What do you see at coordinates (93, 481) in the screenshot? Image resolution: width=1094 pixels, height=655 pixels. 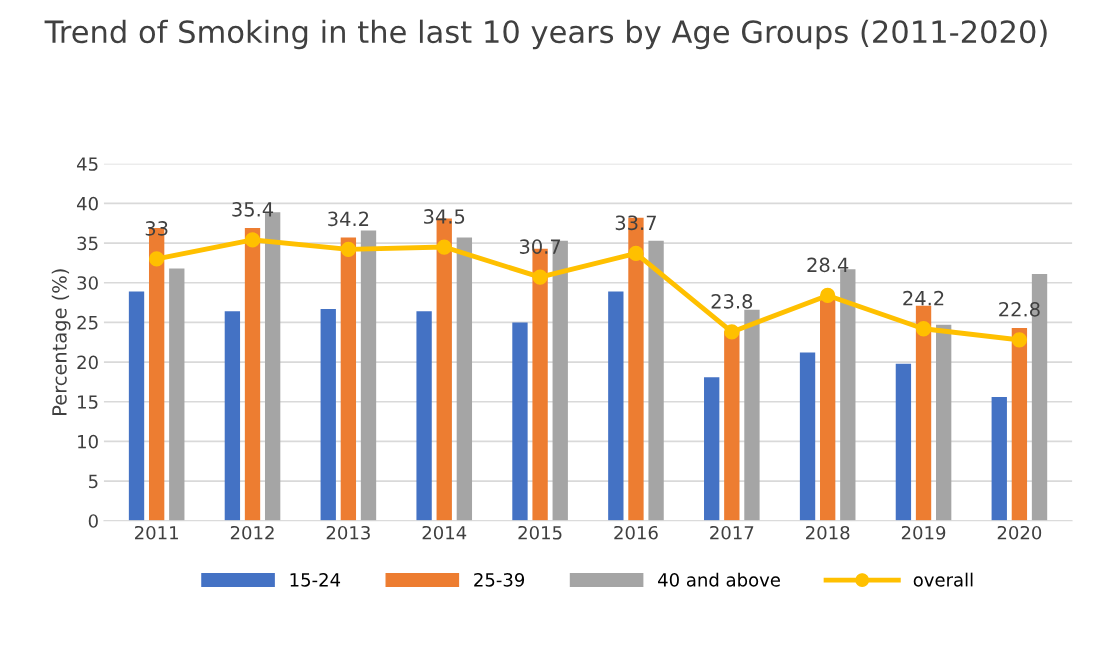 I see `y-tick-label: 5` at bounding box center [93, 481].